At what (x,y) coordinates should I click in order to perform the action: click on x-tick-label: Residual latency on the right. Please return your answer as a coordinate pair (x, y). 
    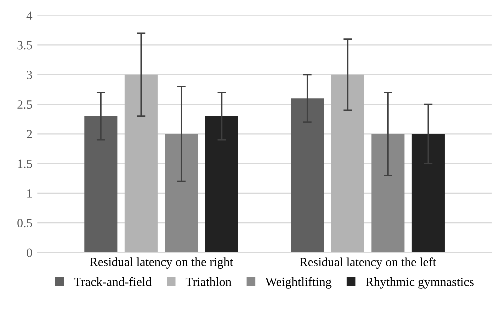
    Looking at the image, I should click on (162, 263).